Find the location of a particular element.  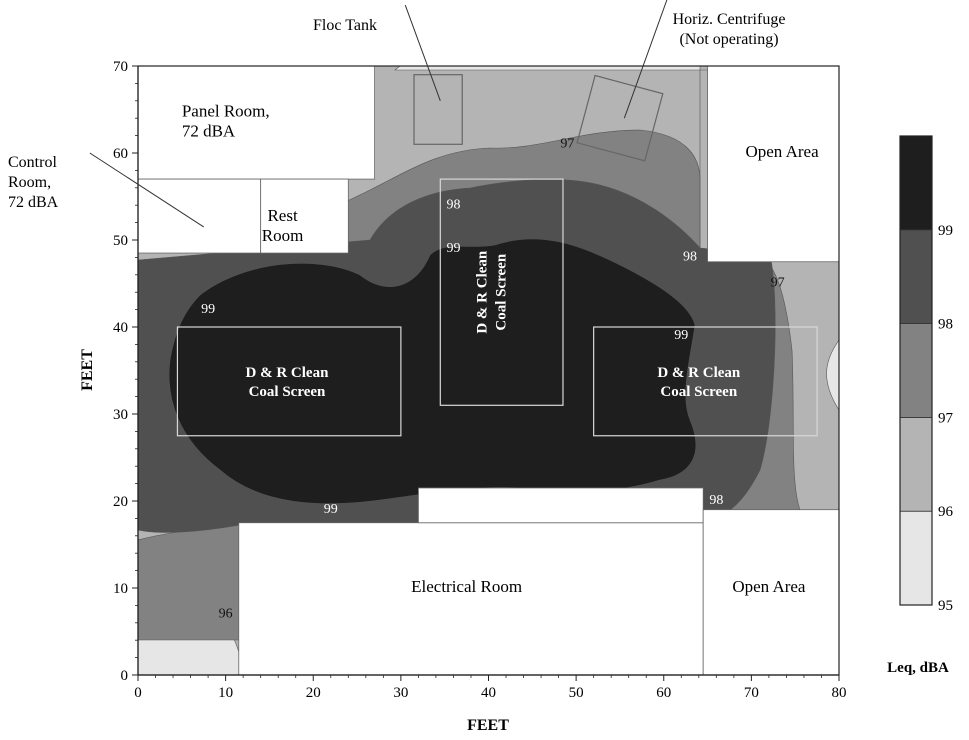

x-axis: 0 10 20 30 40 50 60 70 80 is located at coordinates (490, 687).